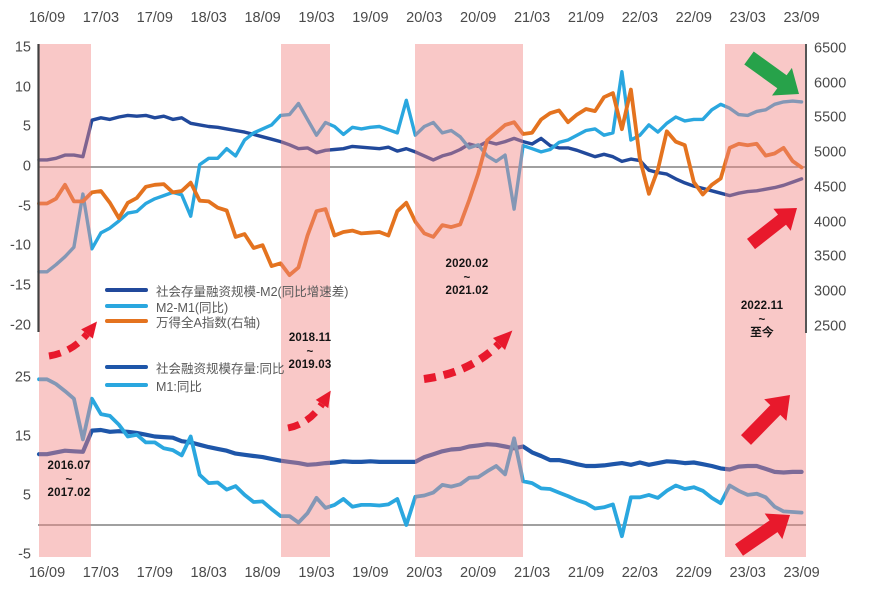 Image resolution: width=870 pixels, height=599 pixels. Describe the element at coordinates (424, 573) in the screenshot. I see `x-axis-tick-label-bottom: 20/03` at that location.